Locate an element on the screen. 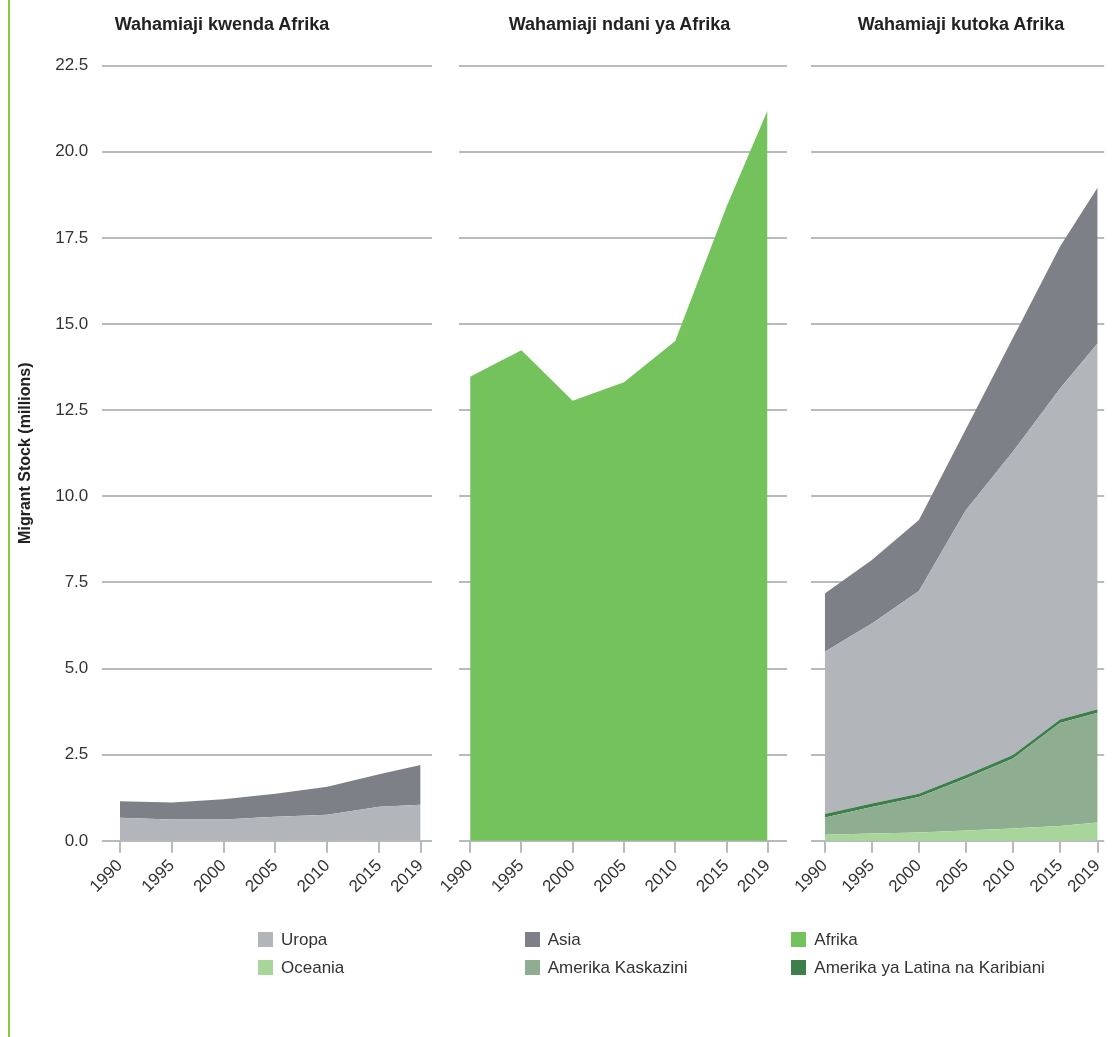 Image resolution: width=1115 pixels, height=1037 pixels. chart-title: Wahamiaji ndani ya Afrika is located at coordinates (620, 23).